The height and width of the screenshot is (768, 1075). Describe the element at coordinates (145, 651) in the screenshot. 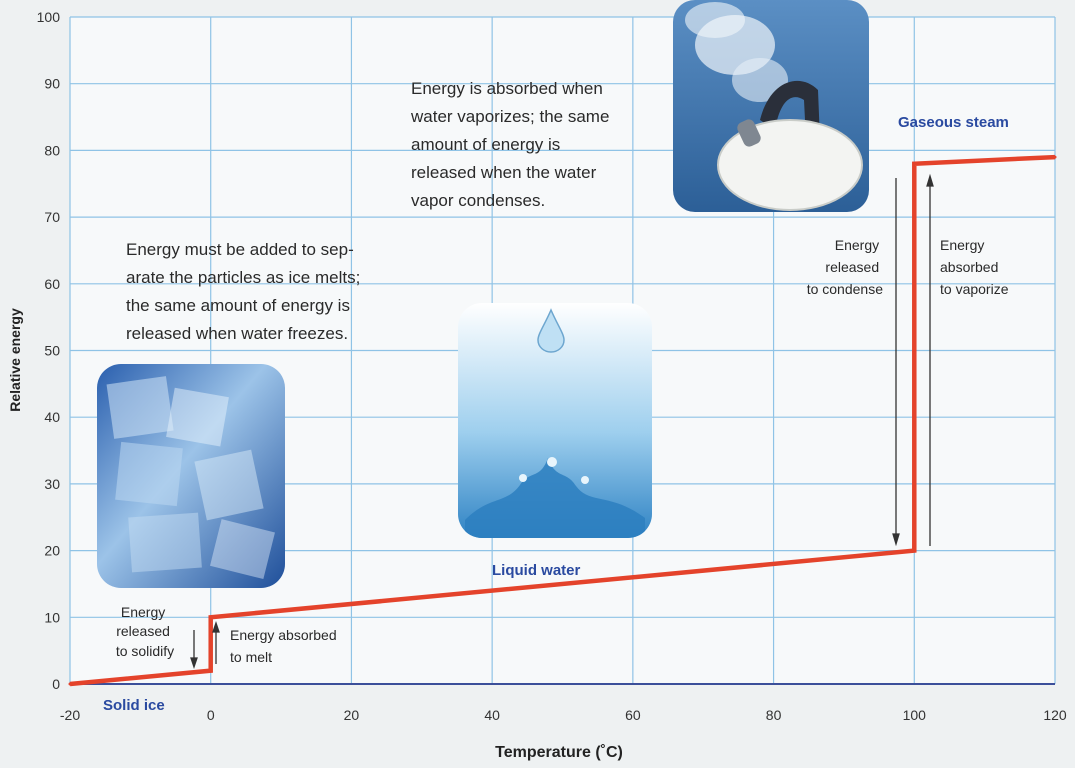

I see `annotation-line: to solidify` at that location.